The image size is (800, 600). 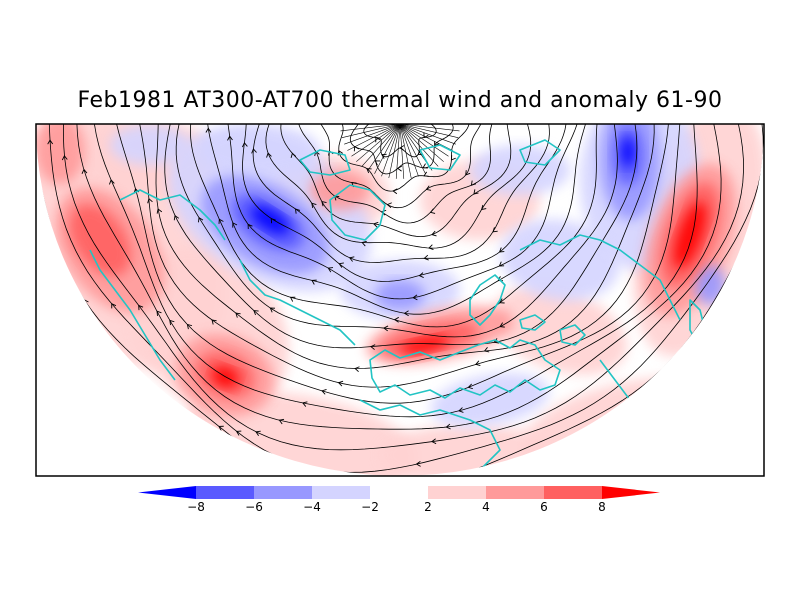 I want to click on colorbar-tick-label: −8, so click(x=196, y=507).